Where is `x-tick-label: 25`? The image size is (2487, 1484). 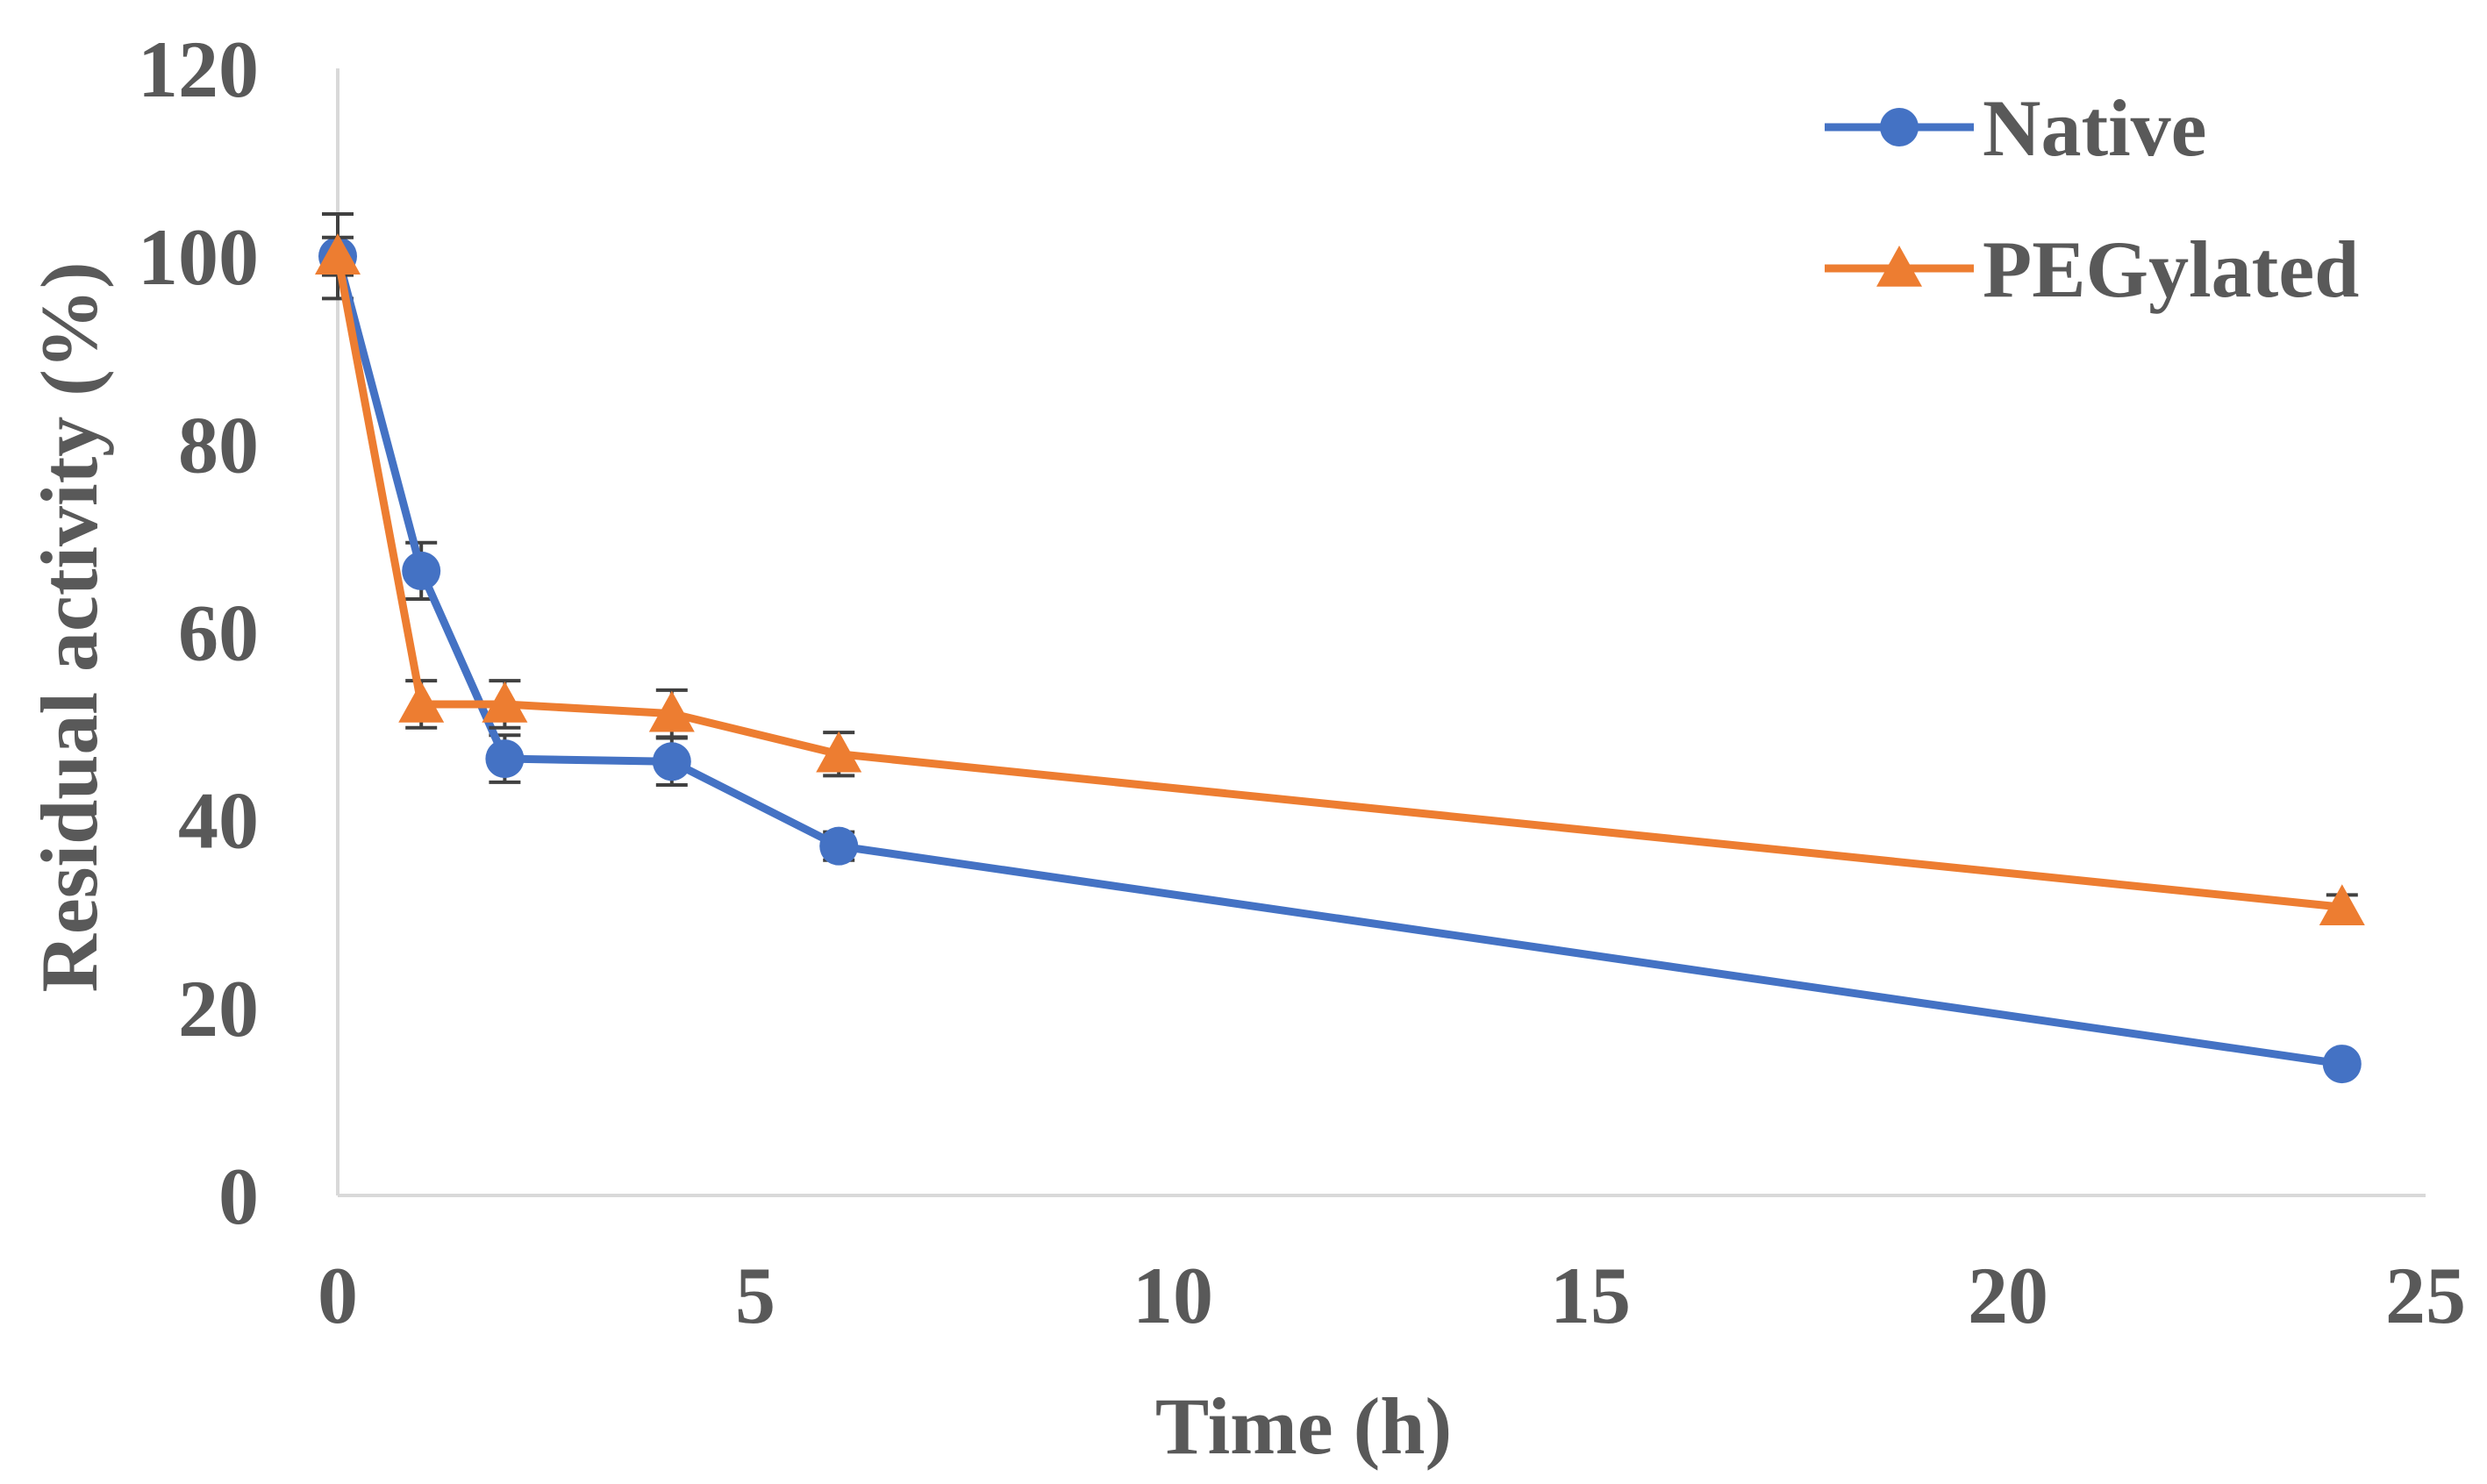
x-tick-label: 25 is located at coordinates (2425, 1295).